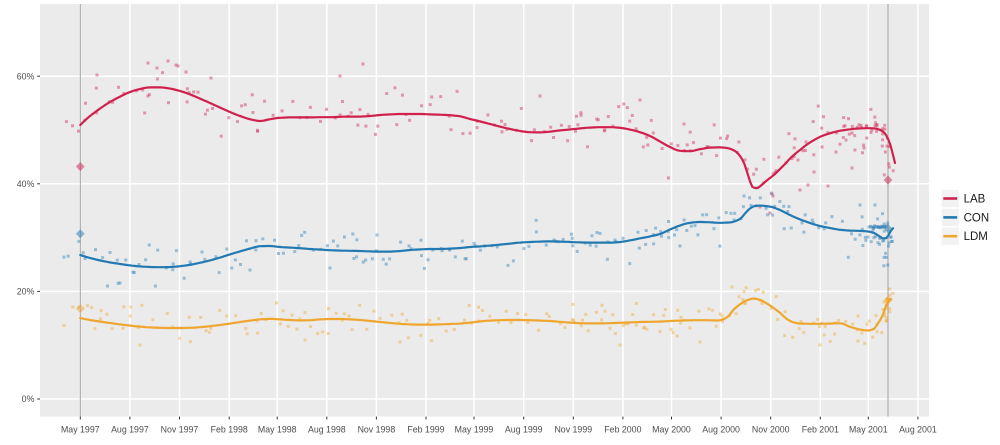  I want to click on svg-text: Aug 1998, so click(327, 430).